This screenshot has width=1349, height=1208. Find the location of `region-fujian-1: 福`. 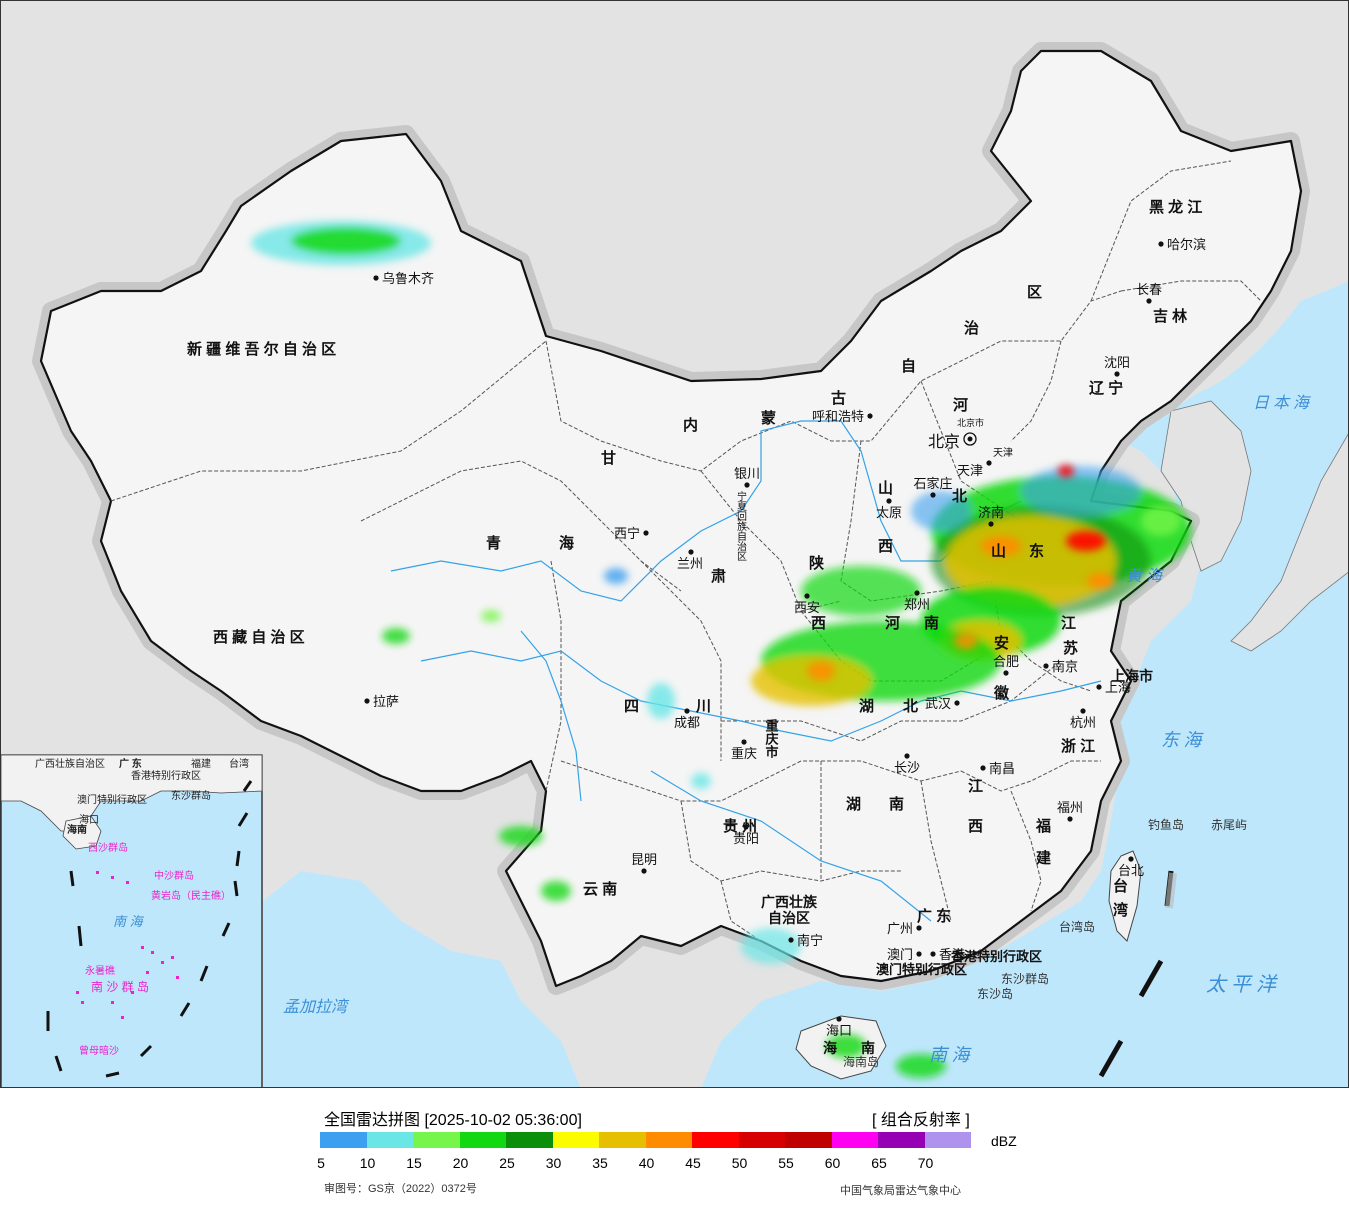

region-fujian-1: 福 is located at coordinates (1043, 826).